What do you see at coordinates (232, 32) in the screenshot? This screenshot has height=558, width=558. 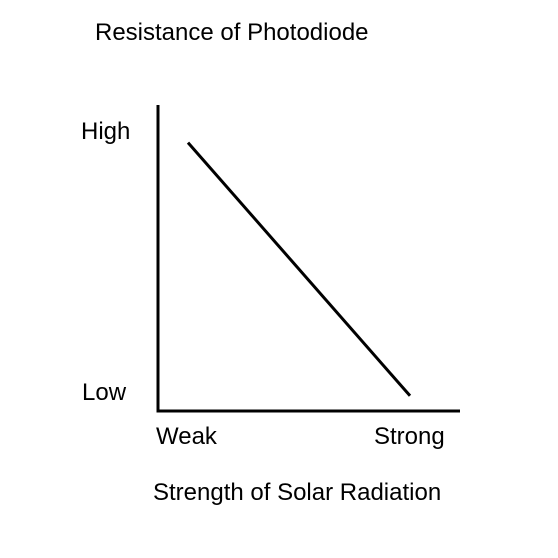 I see `chart-title: Resistance of Photodiode` at bounding box center [232, 32].